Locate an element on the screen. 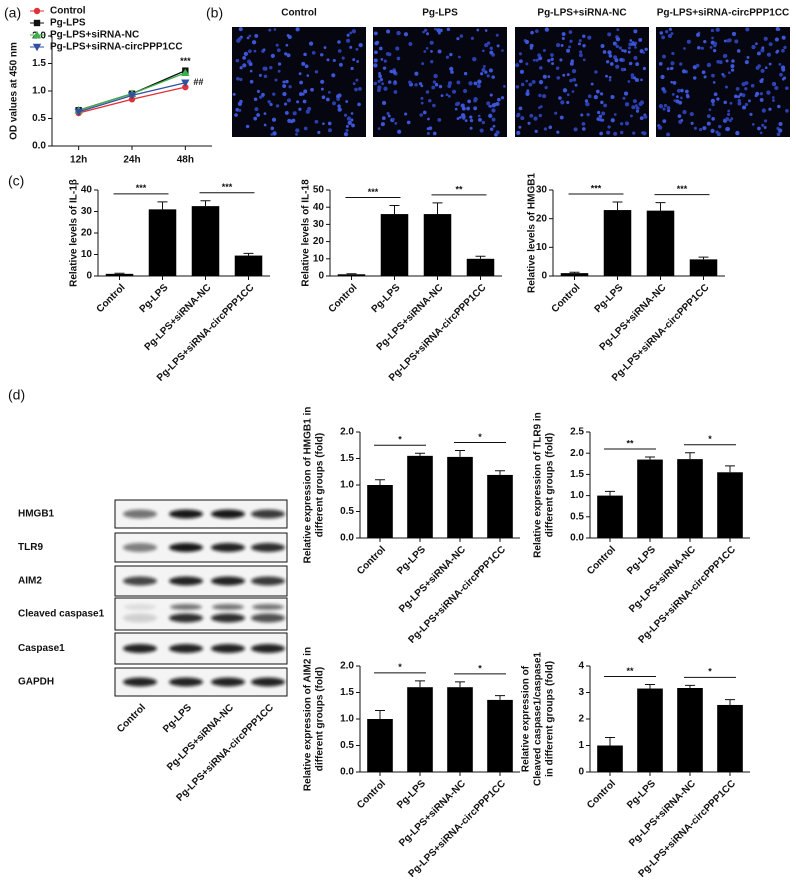 The width and height of the screenshot is (796, 892). y-tick-label: 0 is located at coordinates (581, 772).